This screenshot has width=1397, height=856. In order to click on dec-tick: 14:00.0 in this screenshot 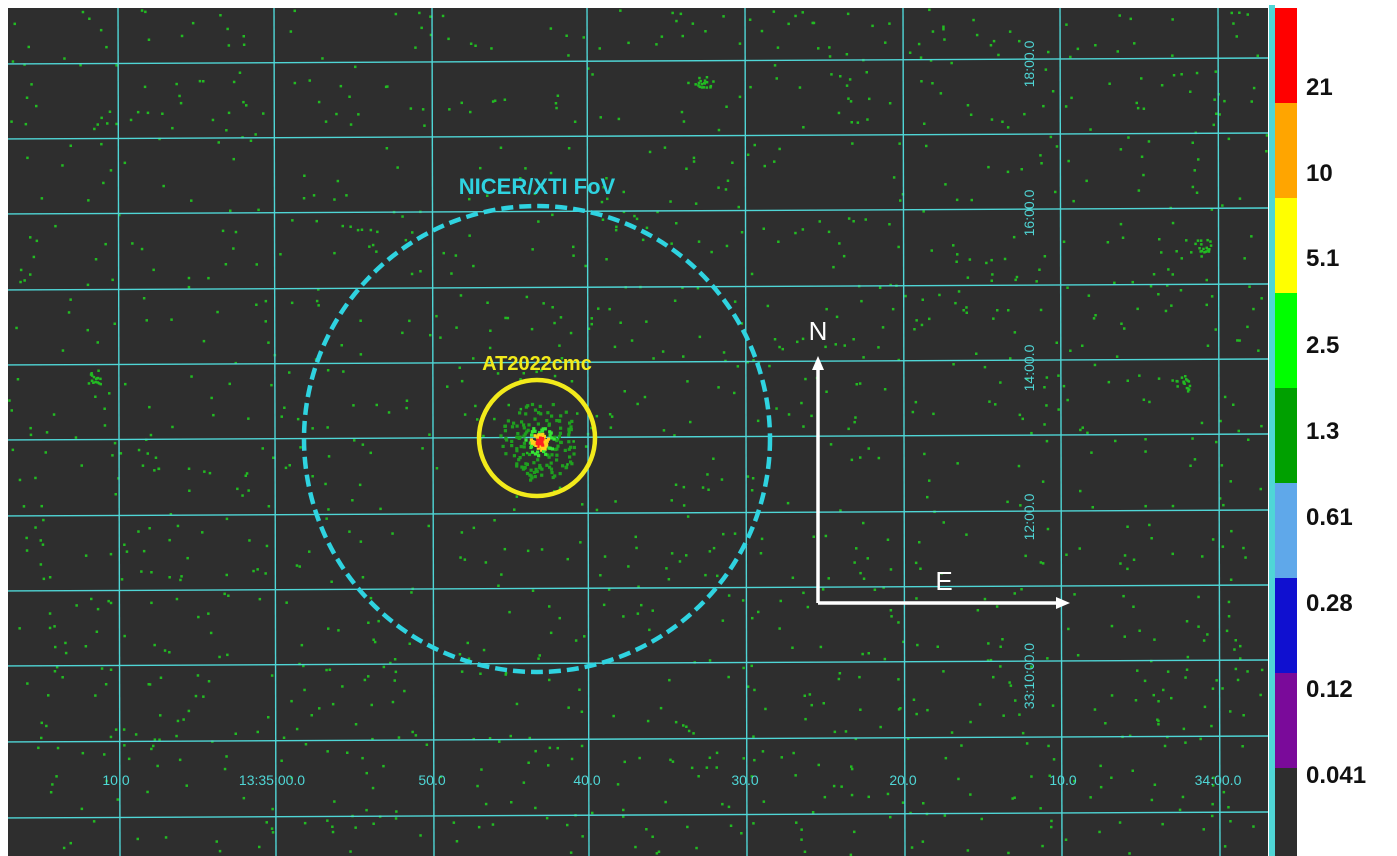, I will do `click(1029, 367)`.